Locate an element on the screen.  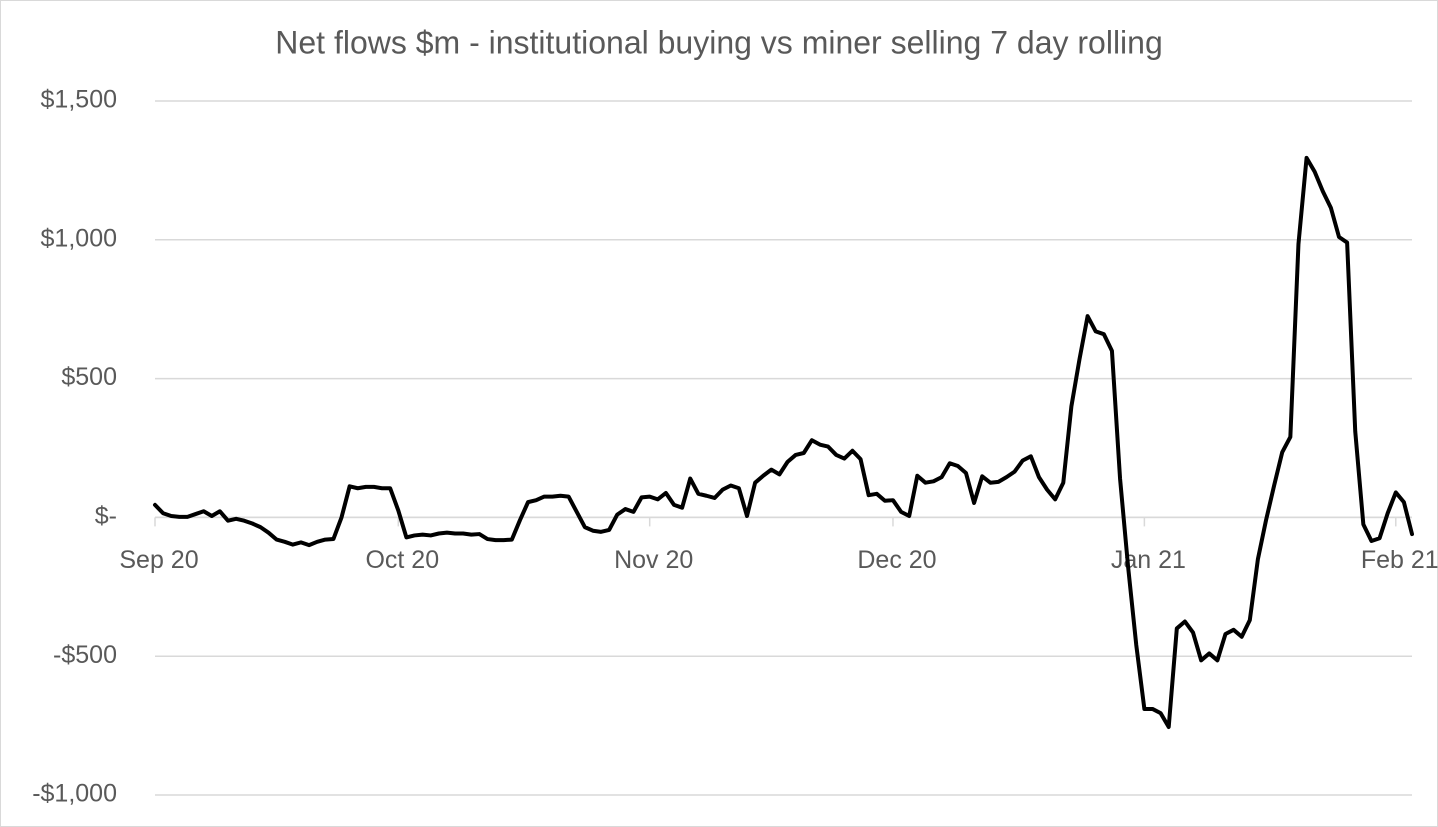
x-tick-label: Jan 21 is located at coordinates (1148, 560).